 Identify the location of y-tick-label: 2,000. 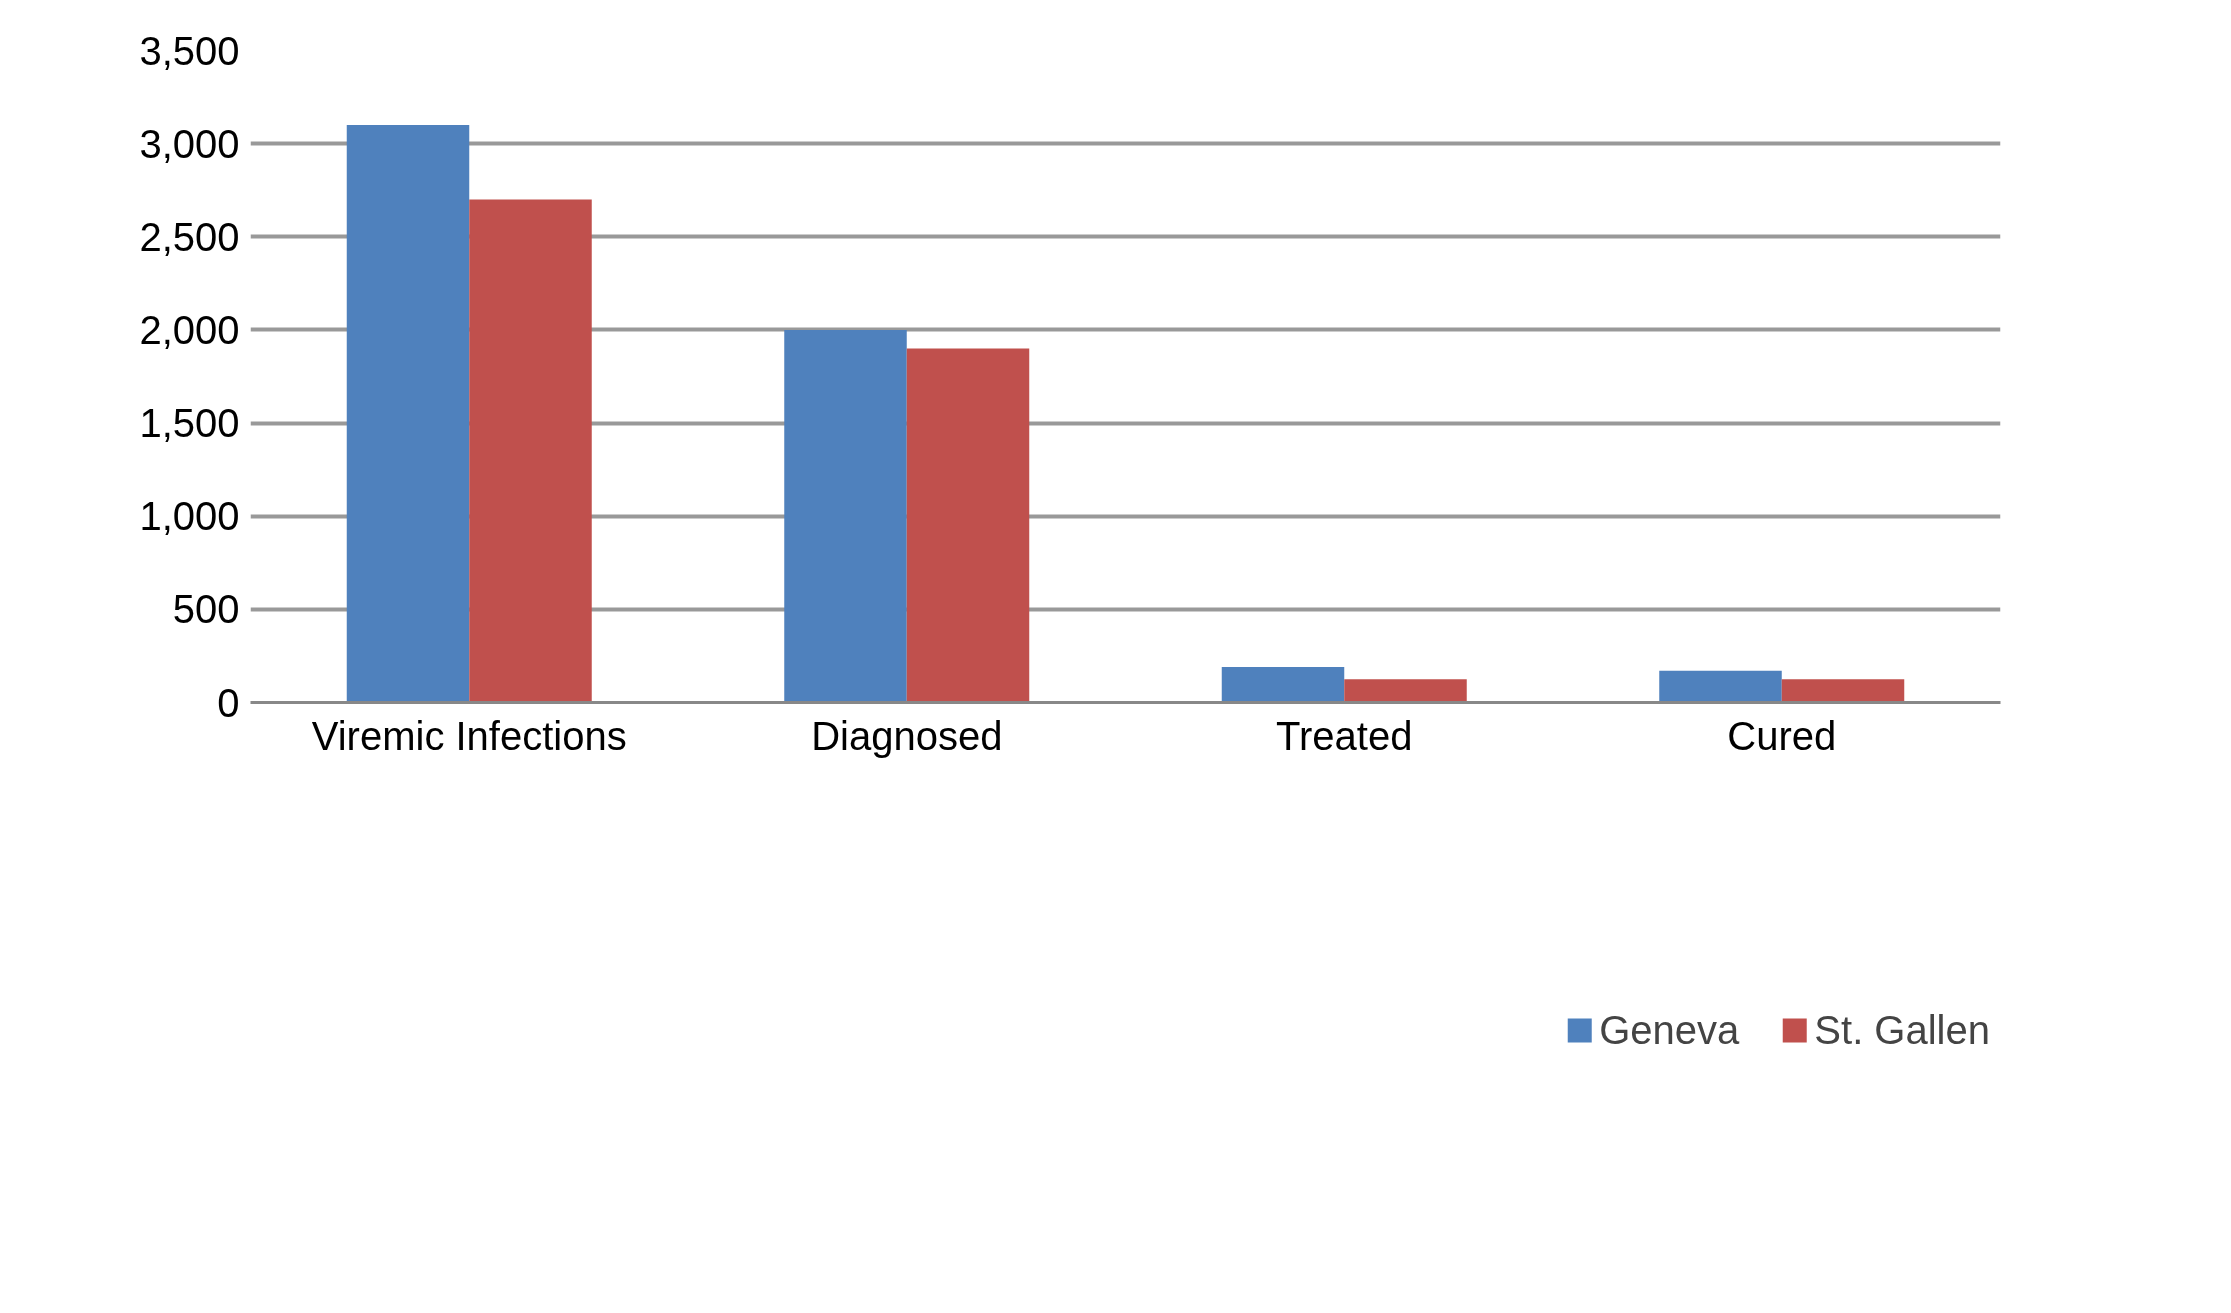
(189, 329).